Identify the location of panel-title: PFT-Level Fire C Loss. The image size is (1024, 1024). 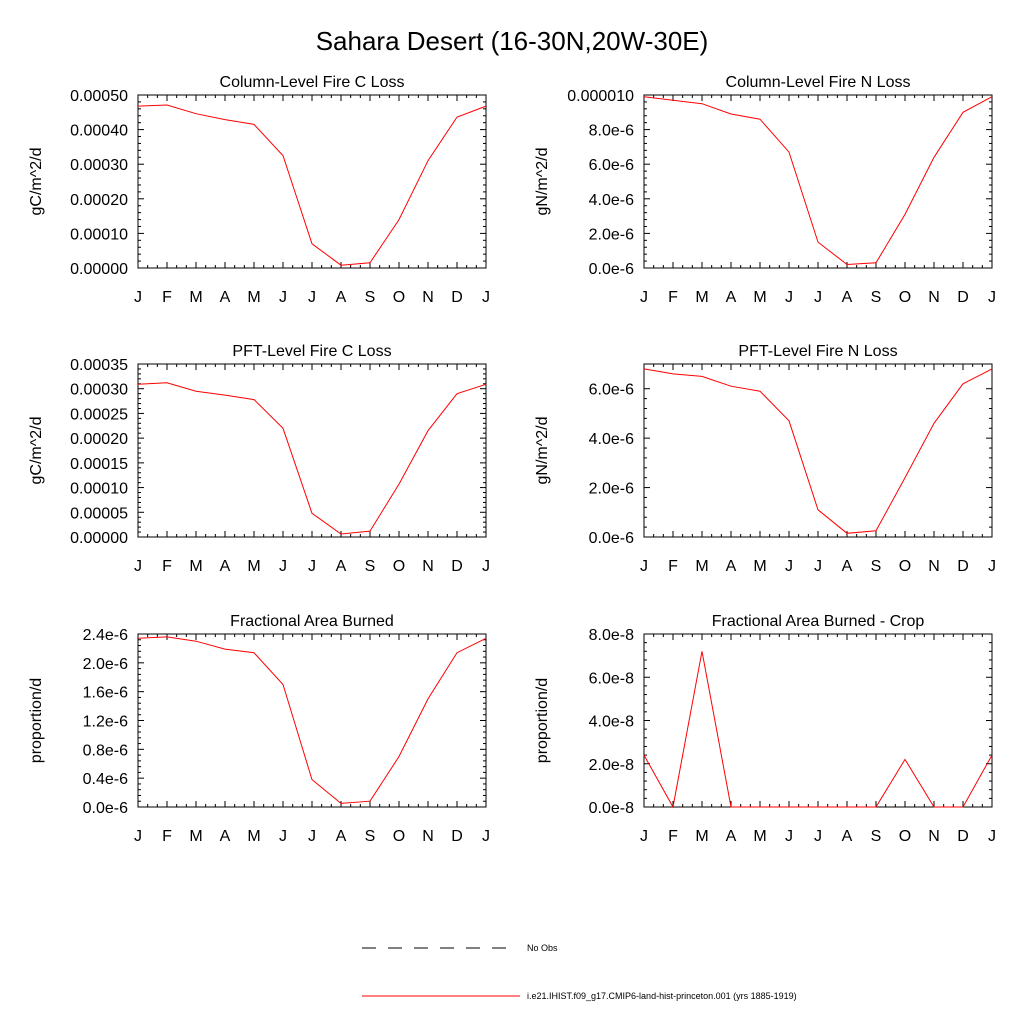
(311, 351).